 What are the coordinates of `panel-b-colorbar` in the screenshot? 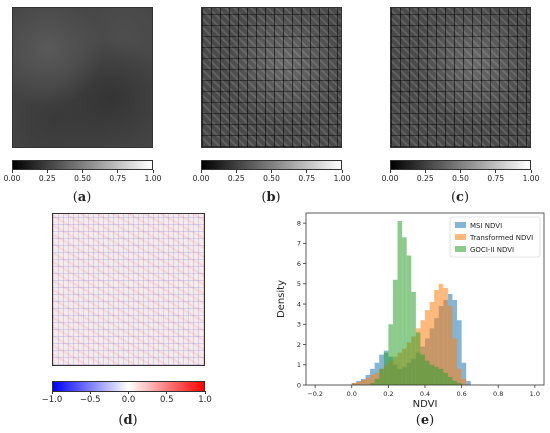 It's located at (271, 165).